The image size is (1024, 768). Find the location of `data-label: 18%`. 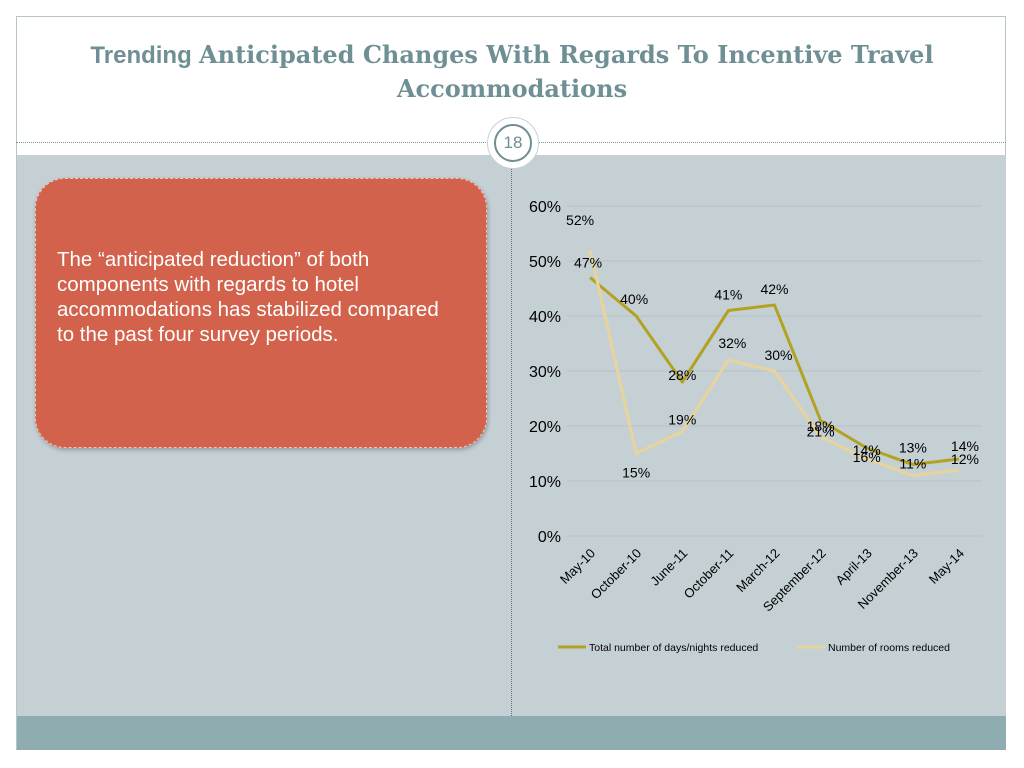

data-label: 18% is located at coordinates (821, 426).